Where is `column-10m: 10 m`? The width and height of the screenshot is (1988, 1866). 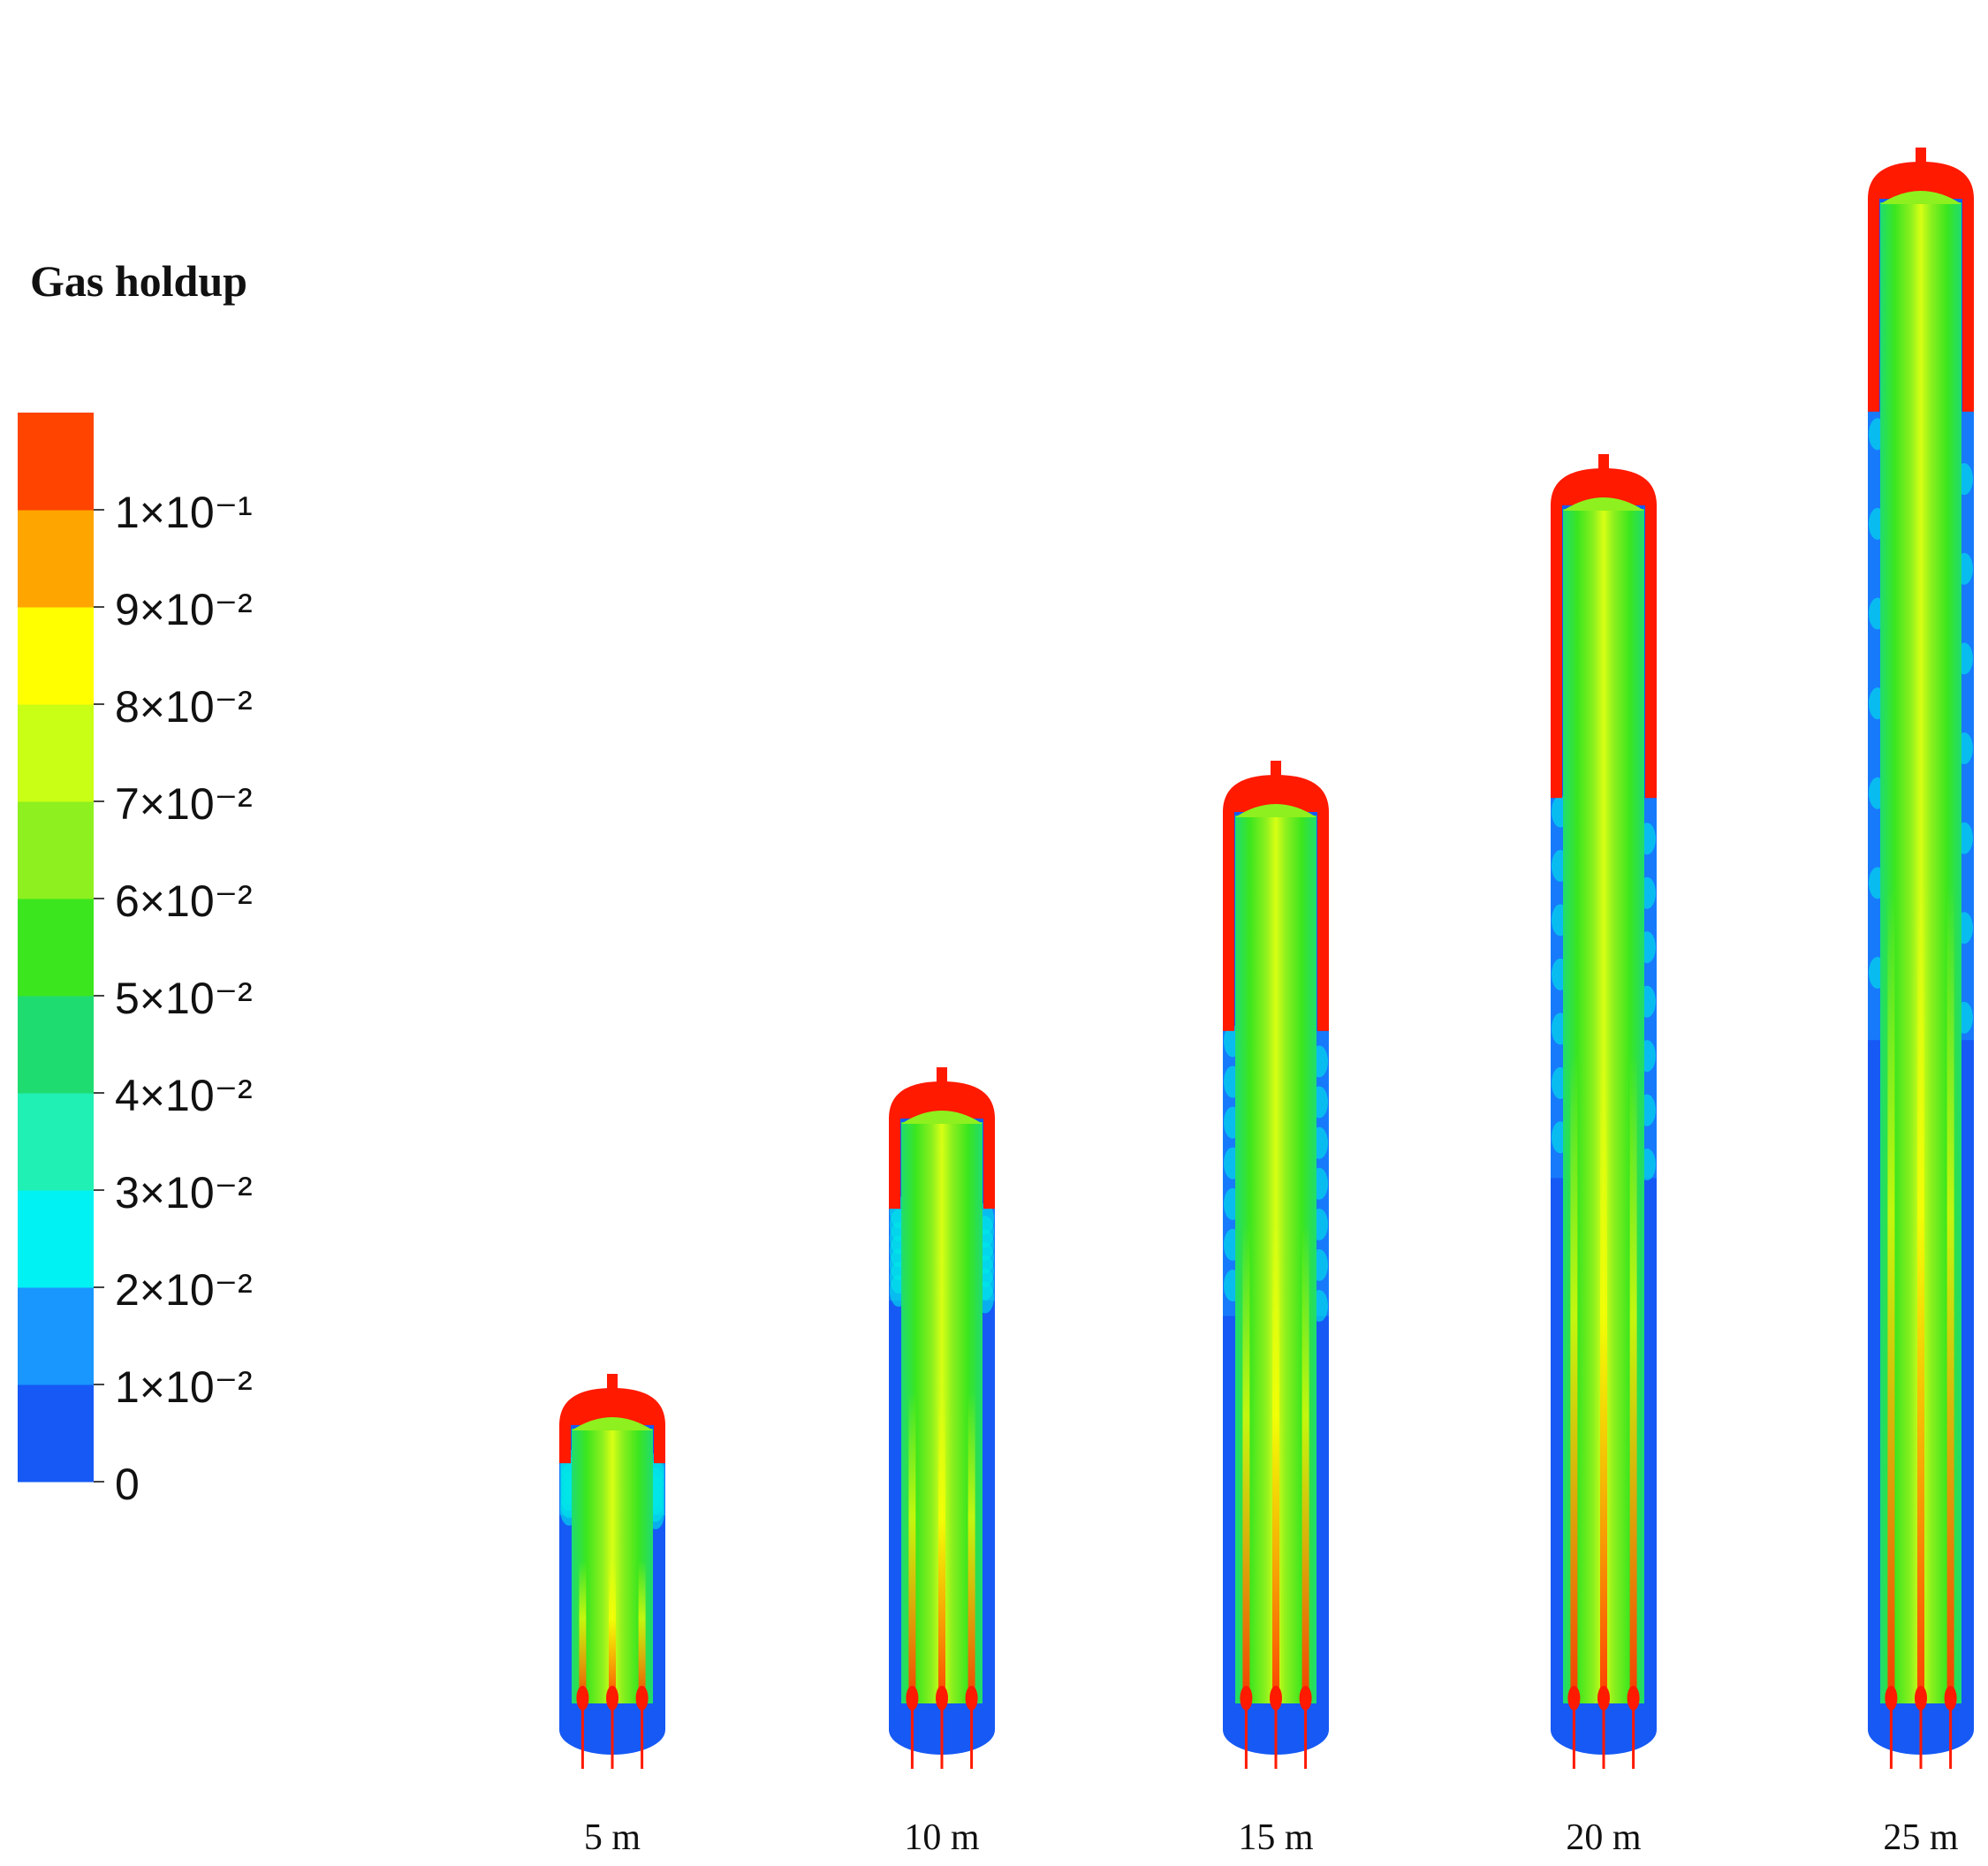
column-10m: 10 m is located at coordinates (942, 1463).